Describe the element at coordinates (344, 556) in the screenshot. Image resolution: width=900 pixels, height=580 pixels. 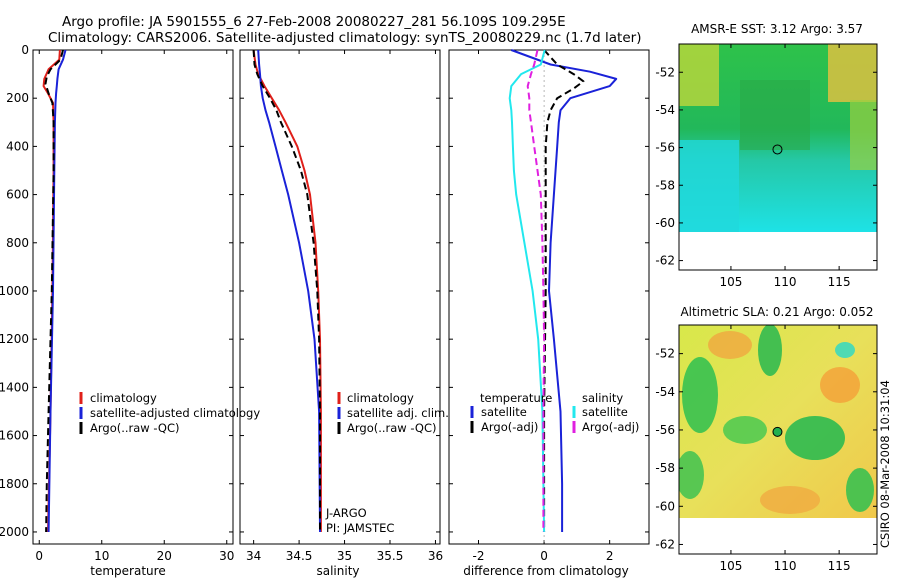
I see `x-tick-label: 35` at that location.